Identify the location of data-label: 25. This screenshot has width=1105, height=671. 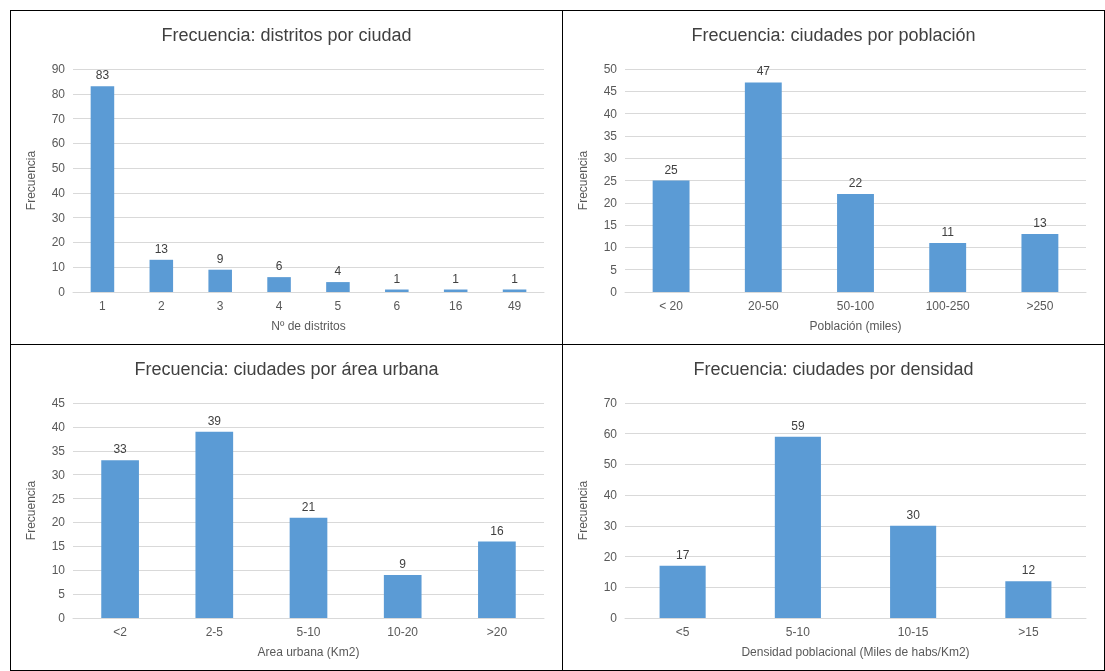
(671, 169).